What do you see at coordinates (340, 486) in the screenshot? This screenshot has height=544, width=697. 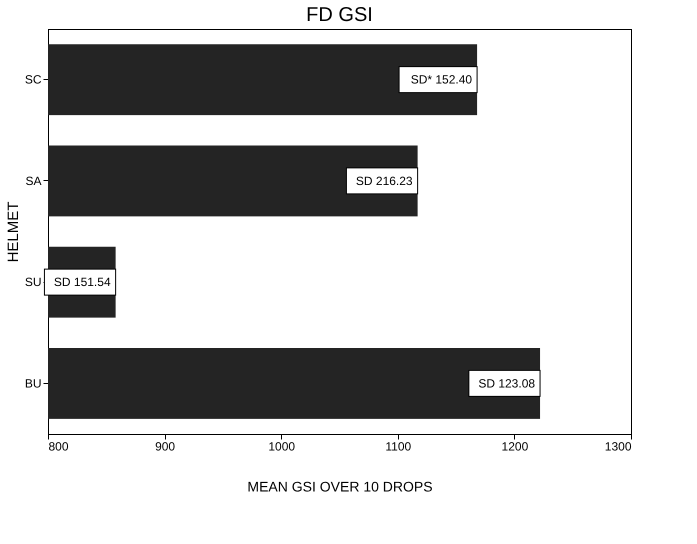 I see `x-axis-title: MEAN GSI OVER 10 DROPS` at bounding box center [340, 486].